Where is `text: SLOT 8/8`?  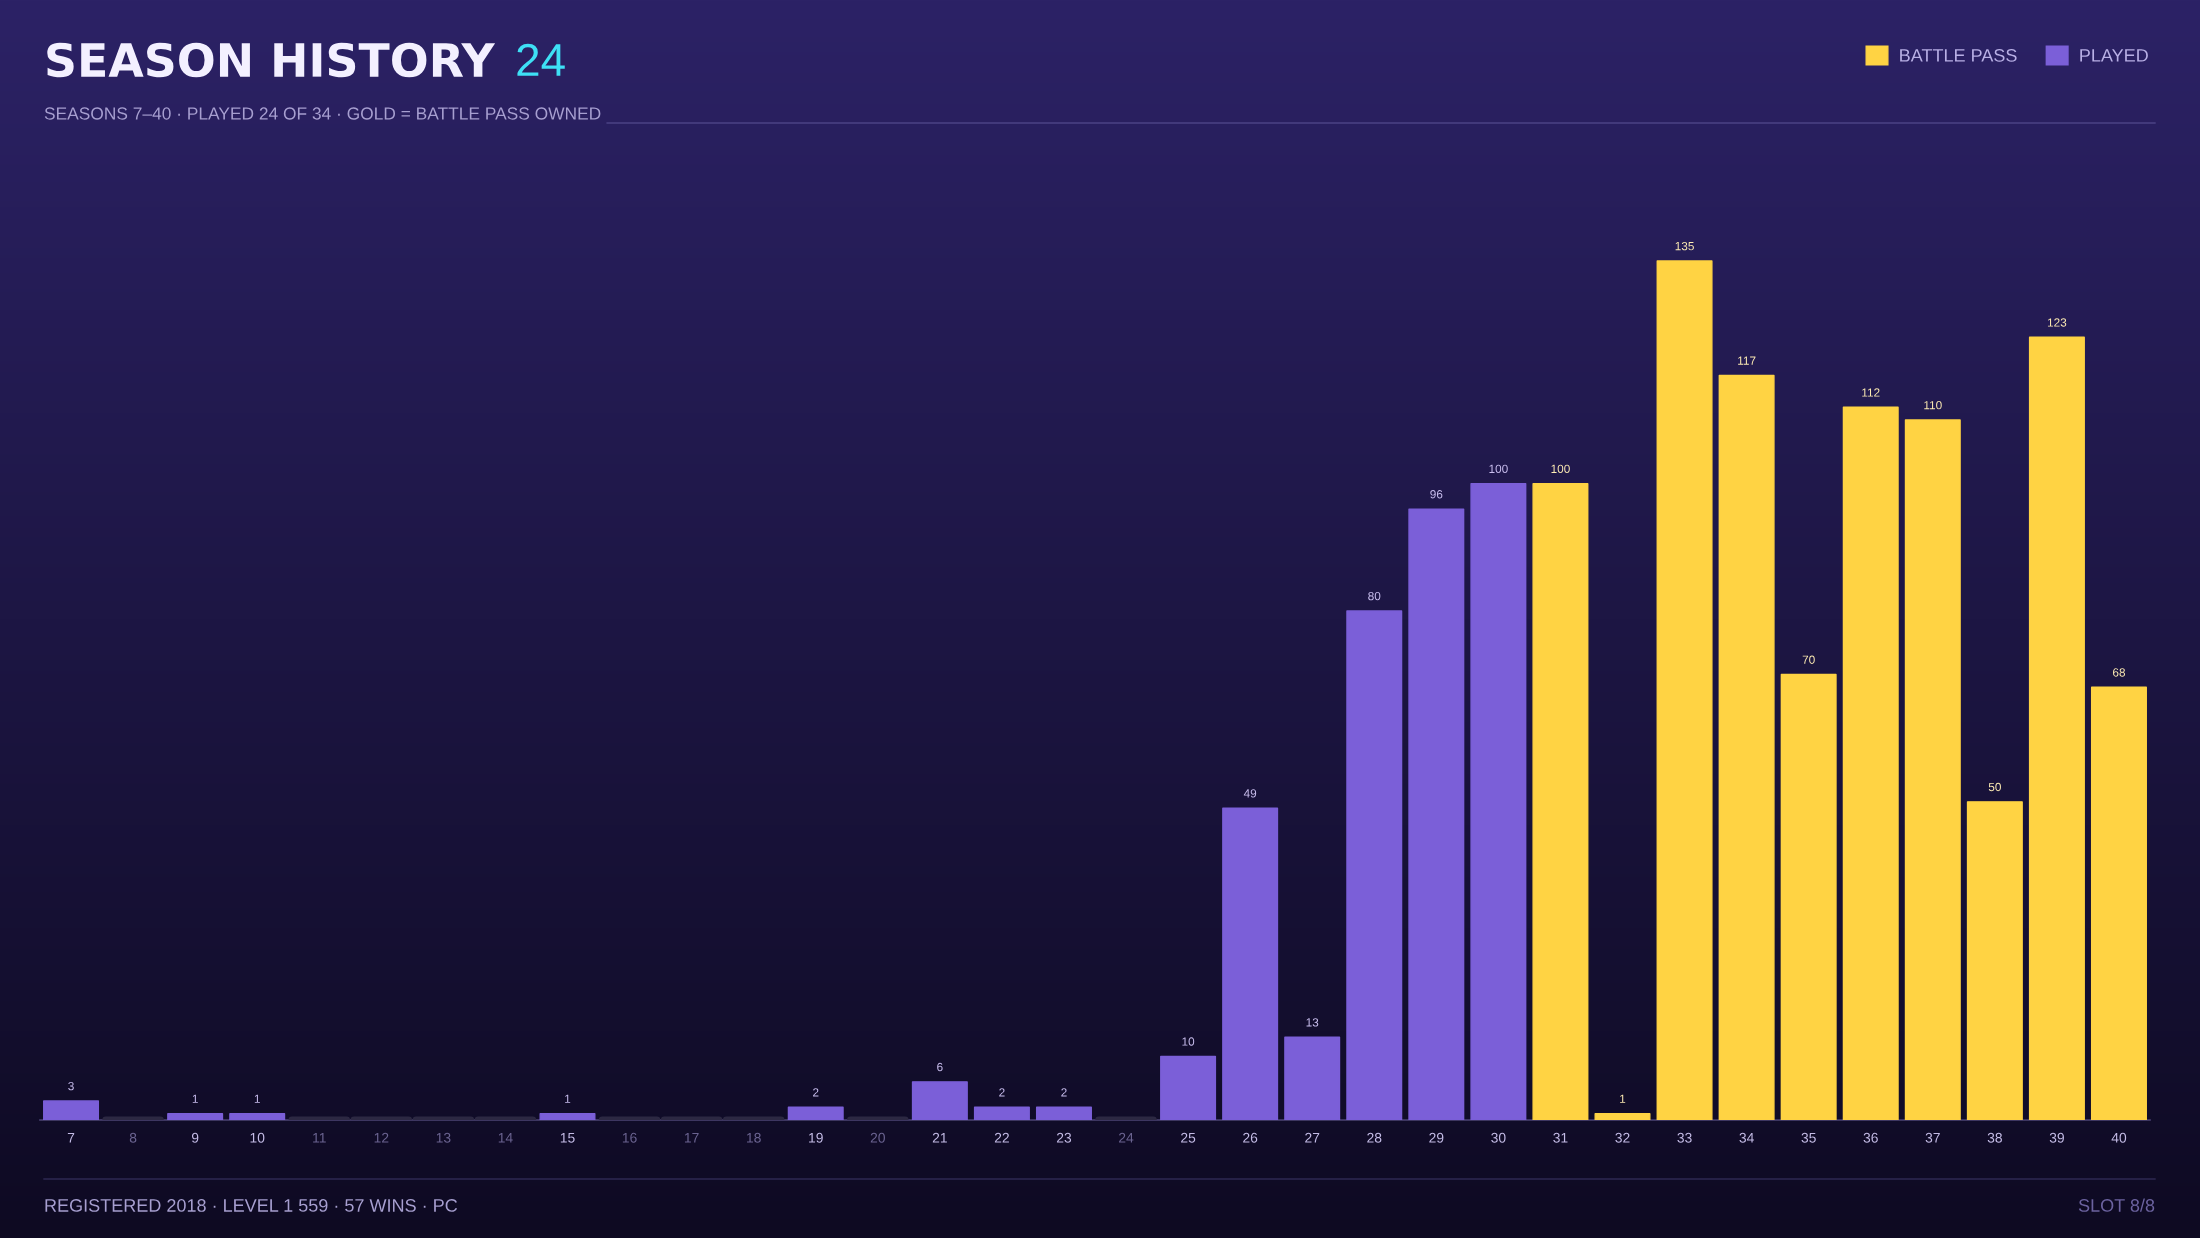 text: SLOT 8/8 is located at coordinates (2116, 1205).